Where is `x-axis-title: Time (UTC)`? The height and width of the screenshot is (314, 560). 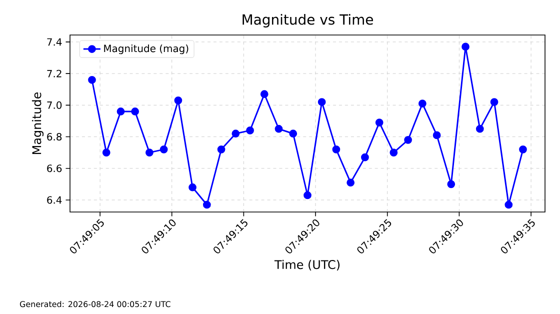 x-axis-title: Time (UTC) is located at coordinates (307, 265).